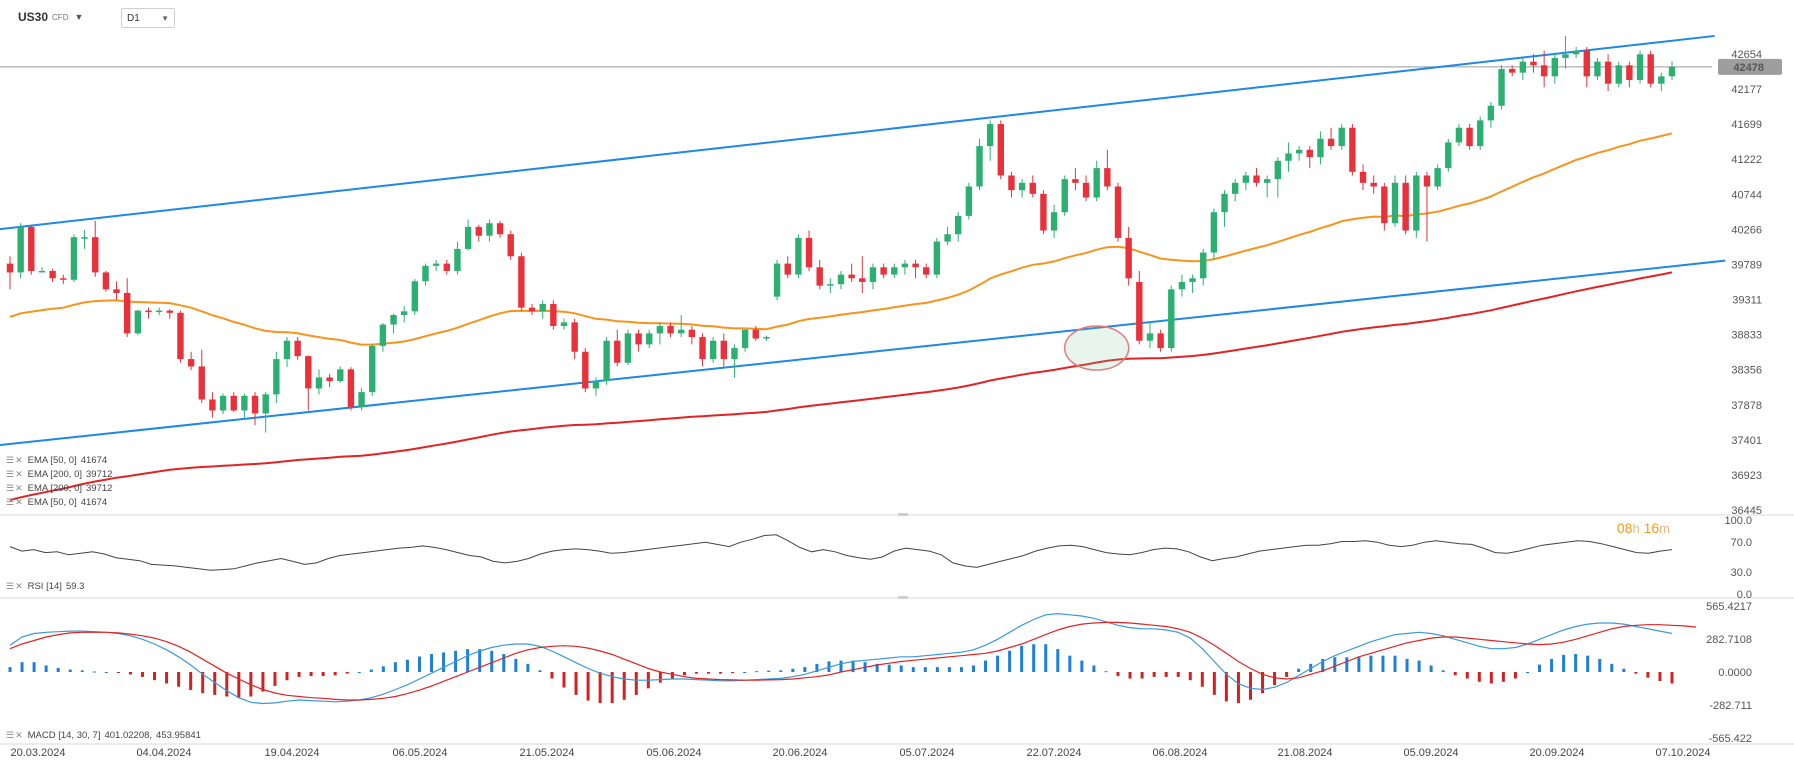 Image resolution: width=1794 pixels, height=770 pixels. I want to click on current-price-label: 42478, so click(1748, 68).